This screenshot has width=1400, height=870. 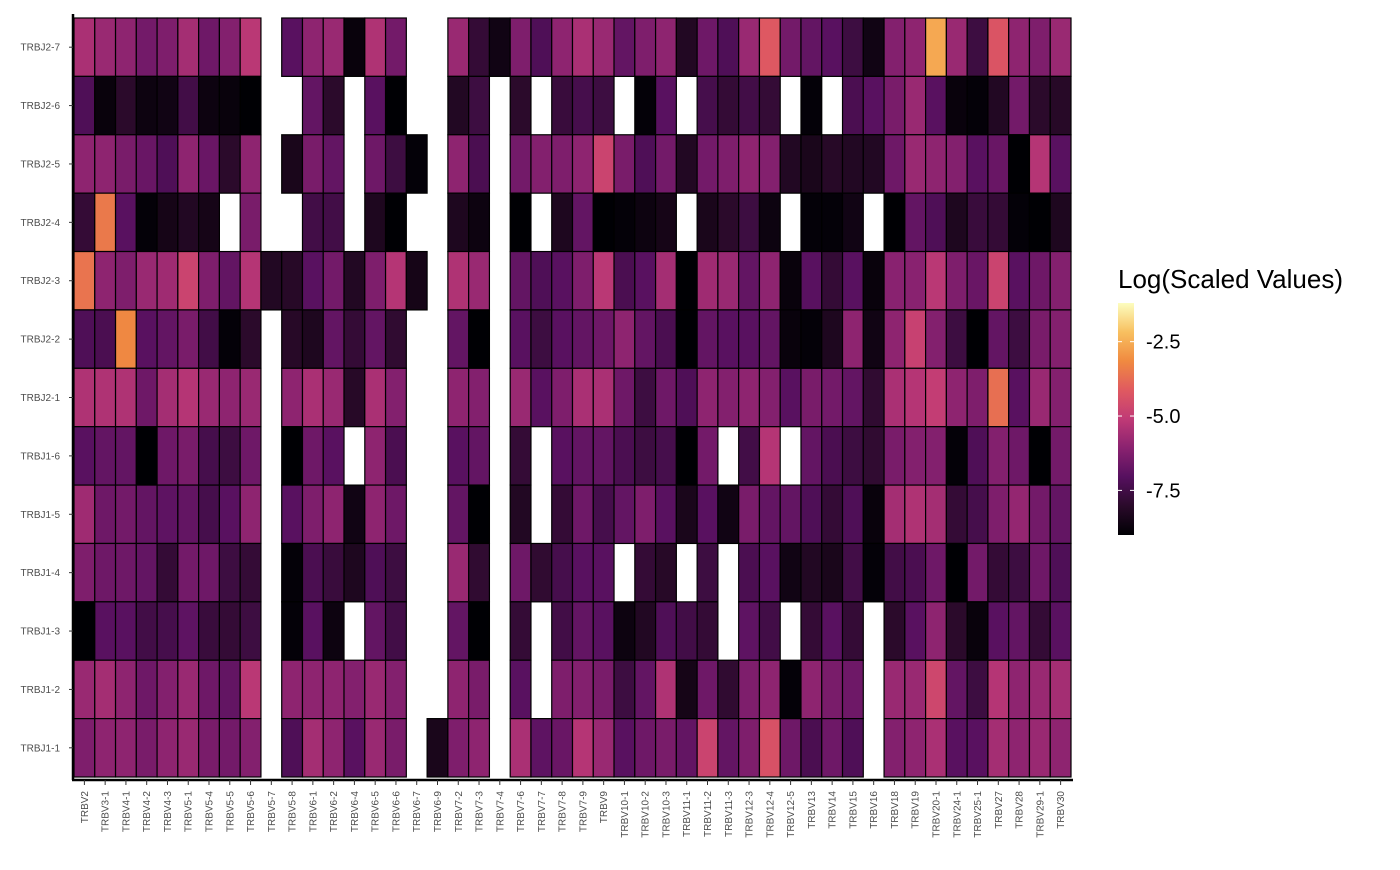 What do you see at coordinates (41, 573) in the screenshot?
I see `y-tick-label: TRBJ1-4` at bounding box center [41, 573].